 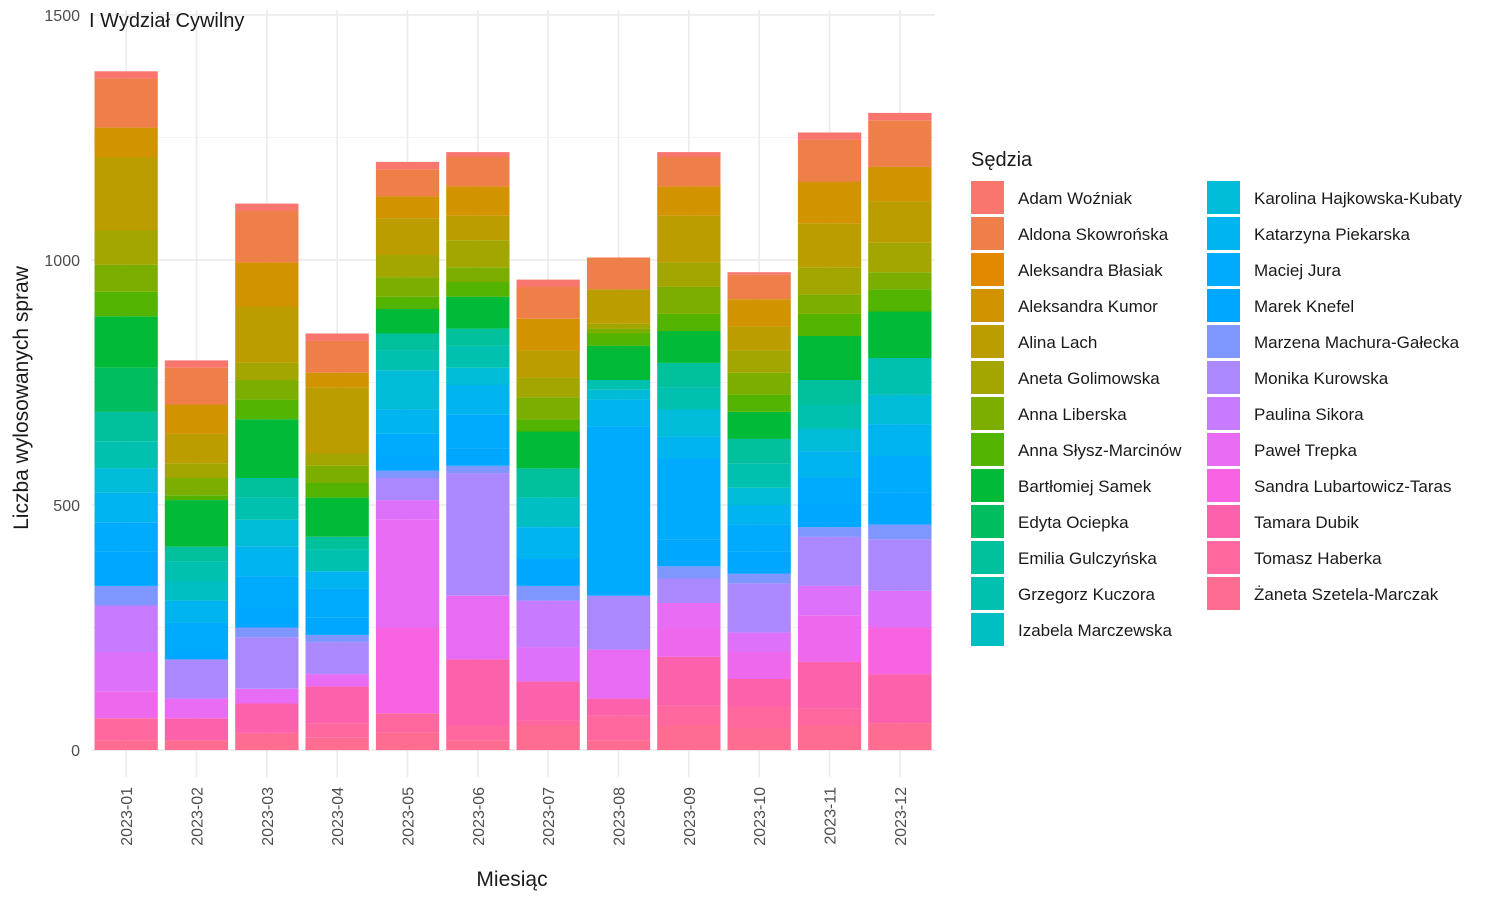 I want to click on x-tick-label: 2023-09, so click(x=690, y=816).